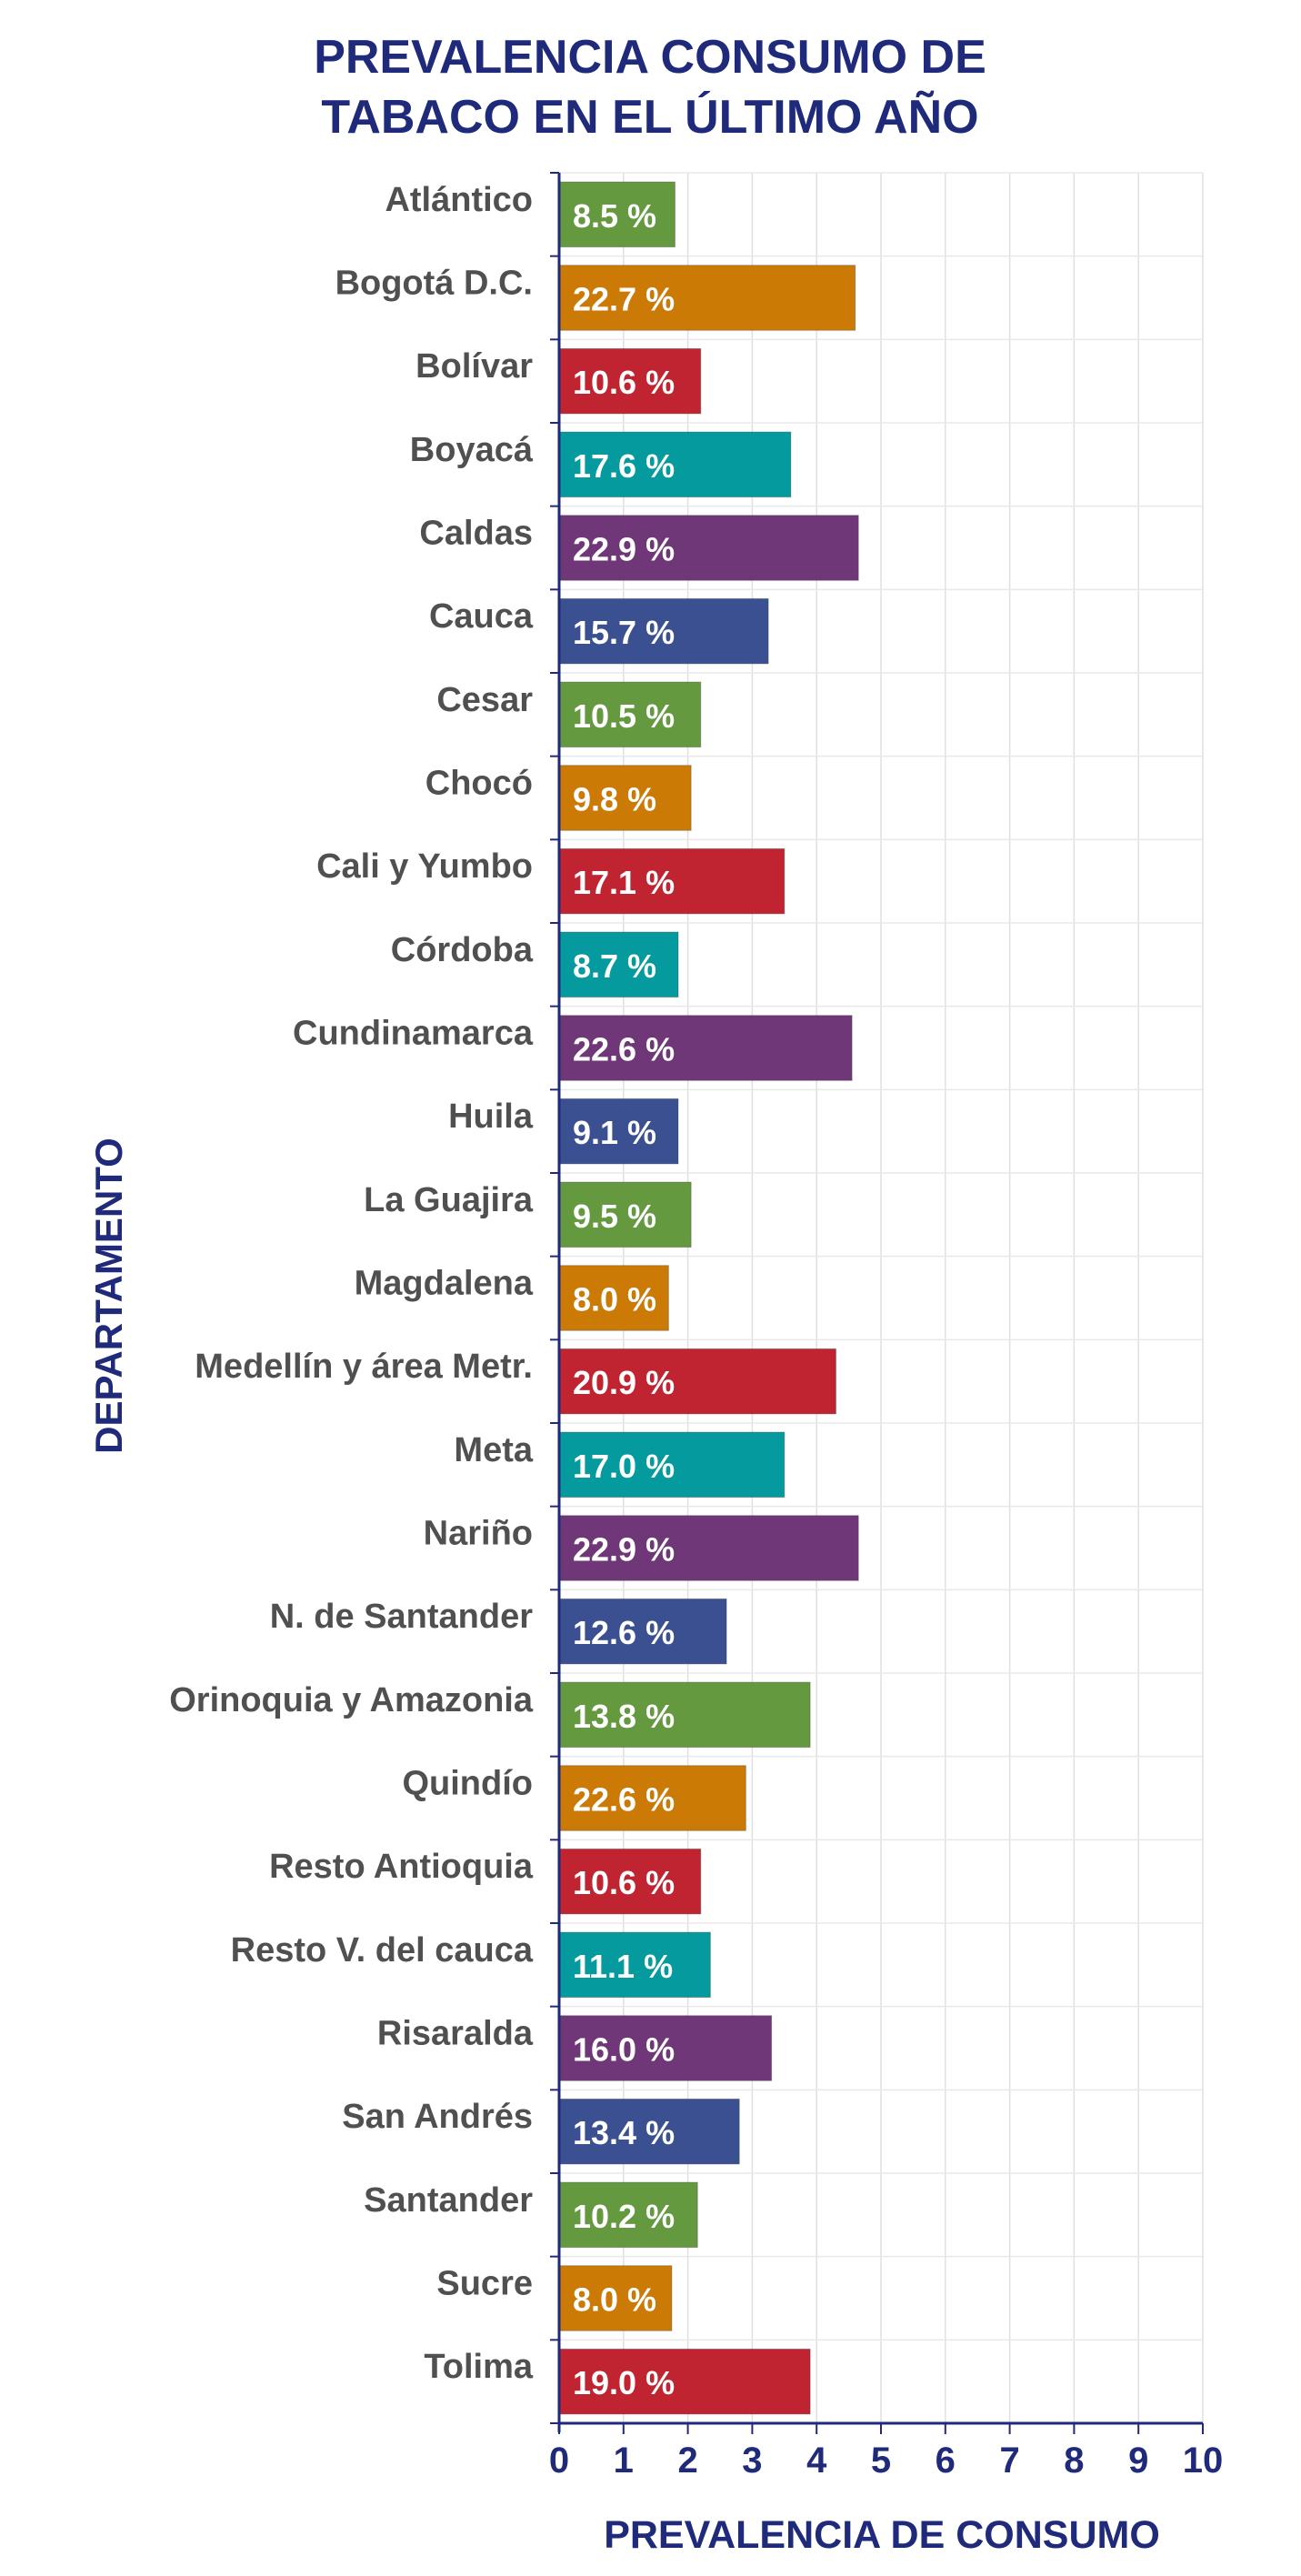  Describe the element at coordinates (459, 200) in the screenshot. I see `category-label: Atlántico` at that location.